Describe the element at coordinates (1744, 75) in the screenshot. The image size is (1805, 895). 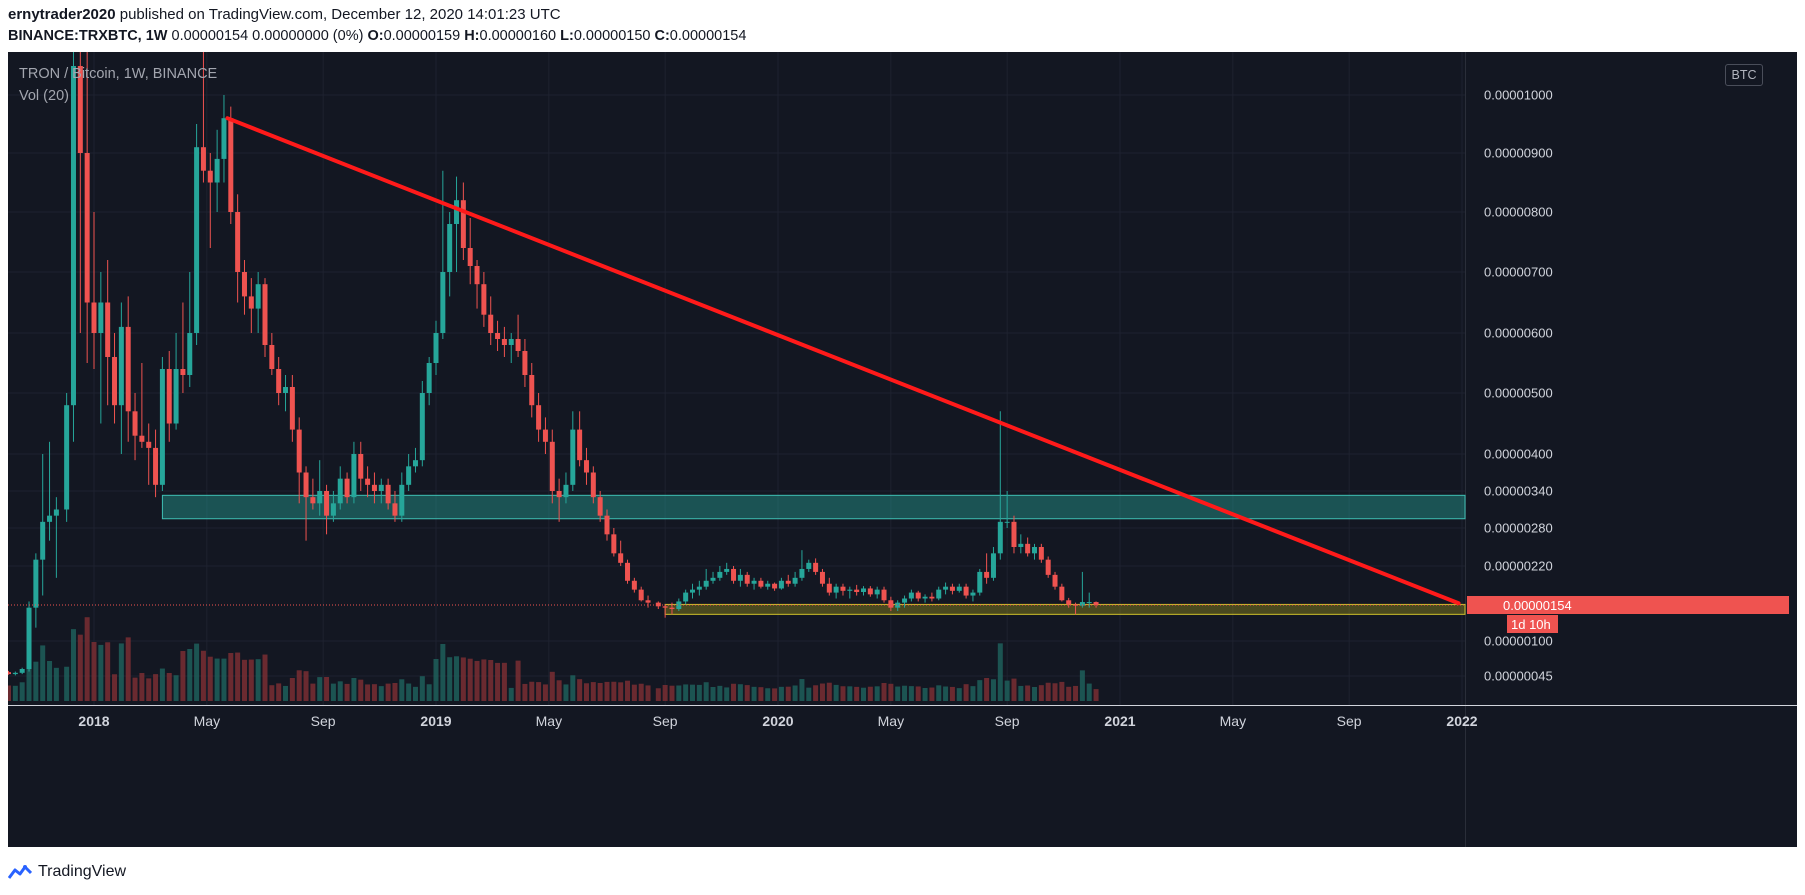
I see `currency-button: BTC` at that location.